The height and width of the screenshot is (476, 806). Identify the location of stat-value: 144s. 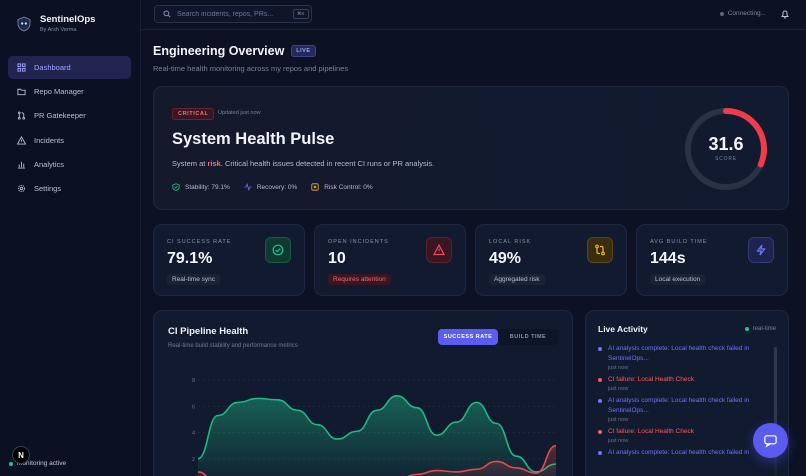
(668, 258).